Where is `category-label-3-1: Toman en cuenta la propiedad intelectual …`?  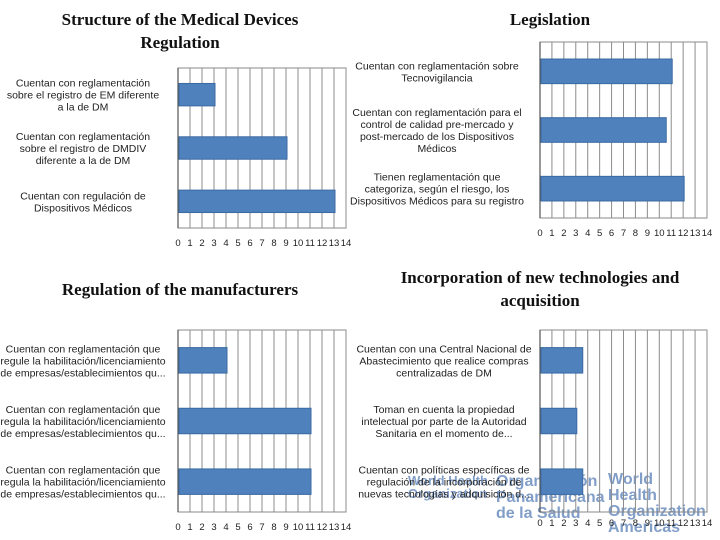 category-label-3-1: Toman en cuenta la propiedad intelectual … is located at coordinates (443, 422).